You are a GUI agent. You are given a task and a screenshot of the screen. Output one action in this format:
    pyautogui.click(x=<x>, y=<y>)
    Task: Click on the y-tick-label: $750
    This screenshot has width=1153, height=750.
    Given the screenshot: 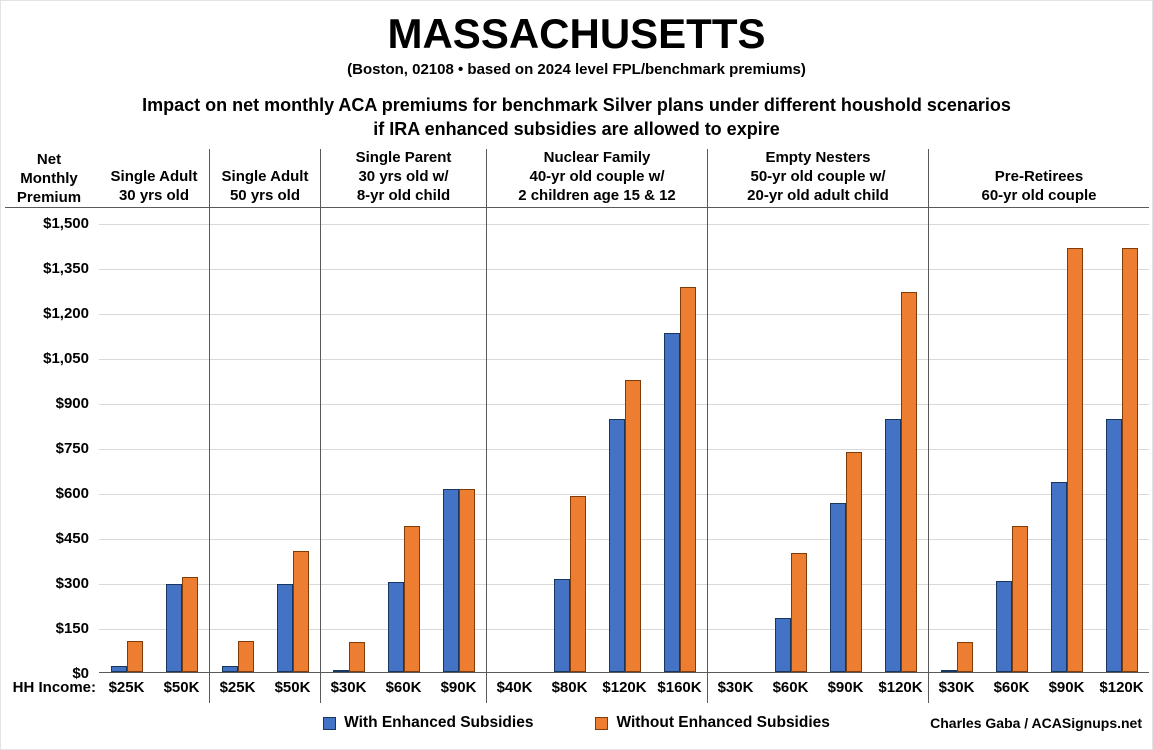 What is the action you would take?
    pyautogui.click(x=72, y=448)
    